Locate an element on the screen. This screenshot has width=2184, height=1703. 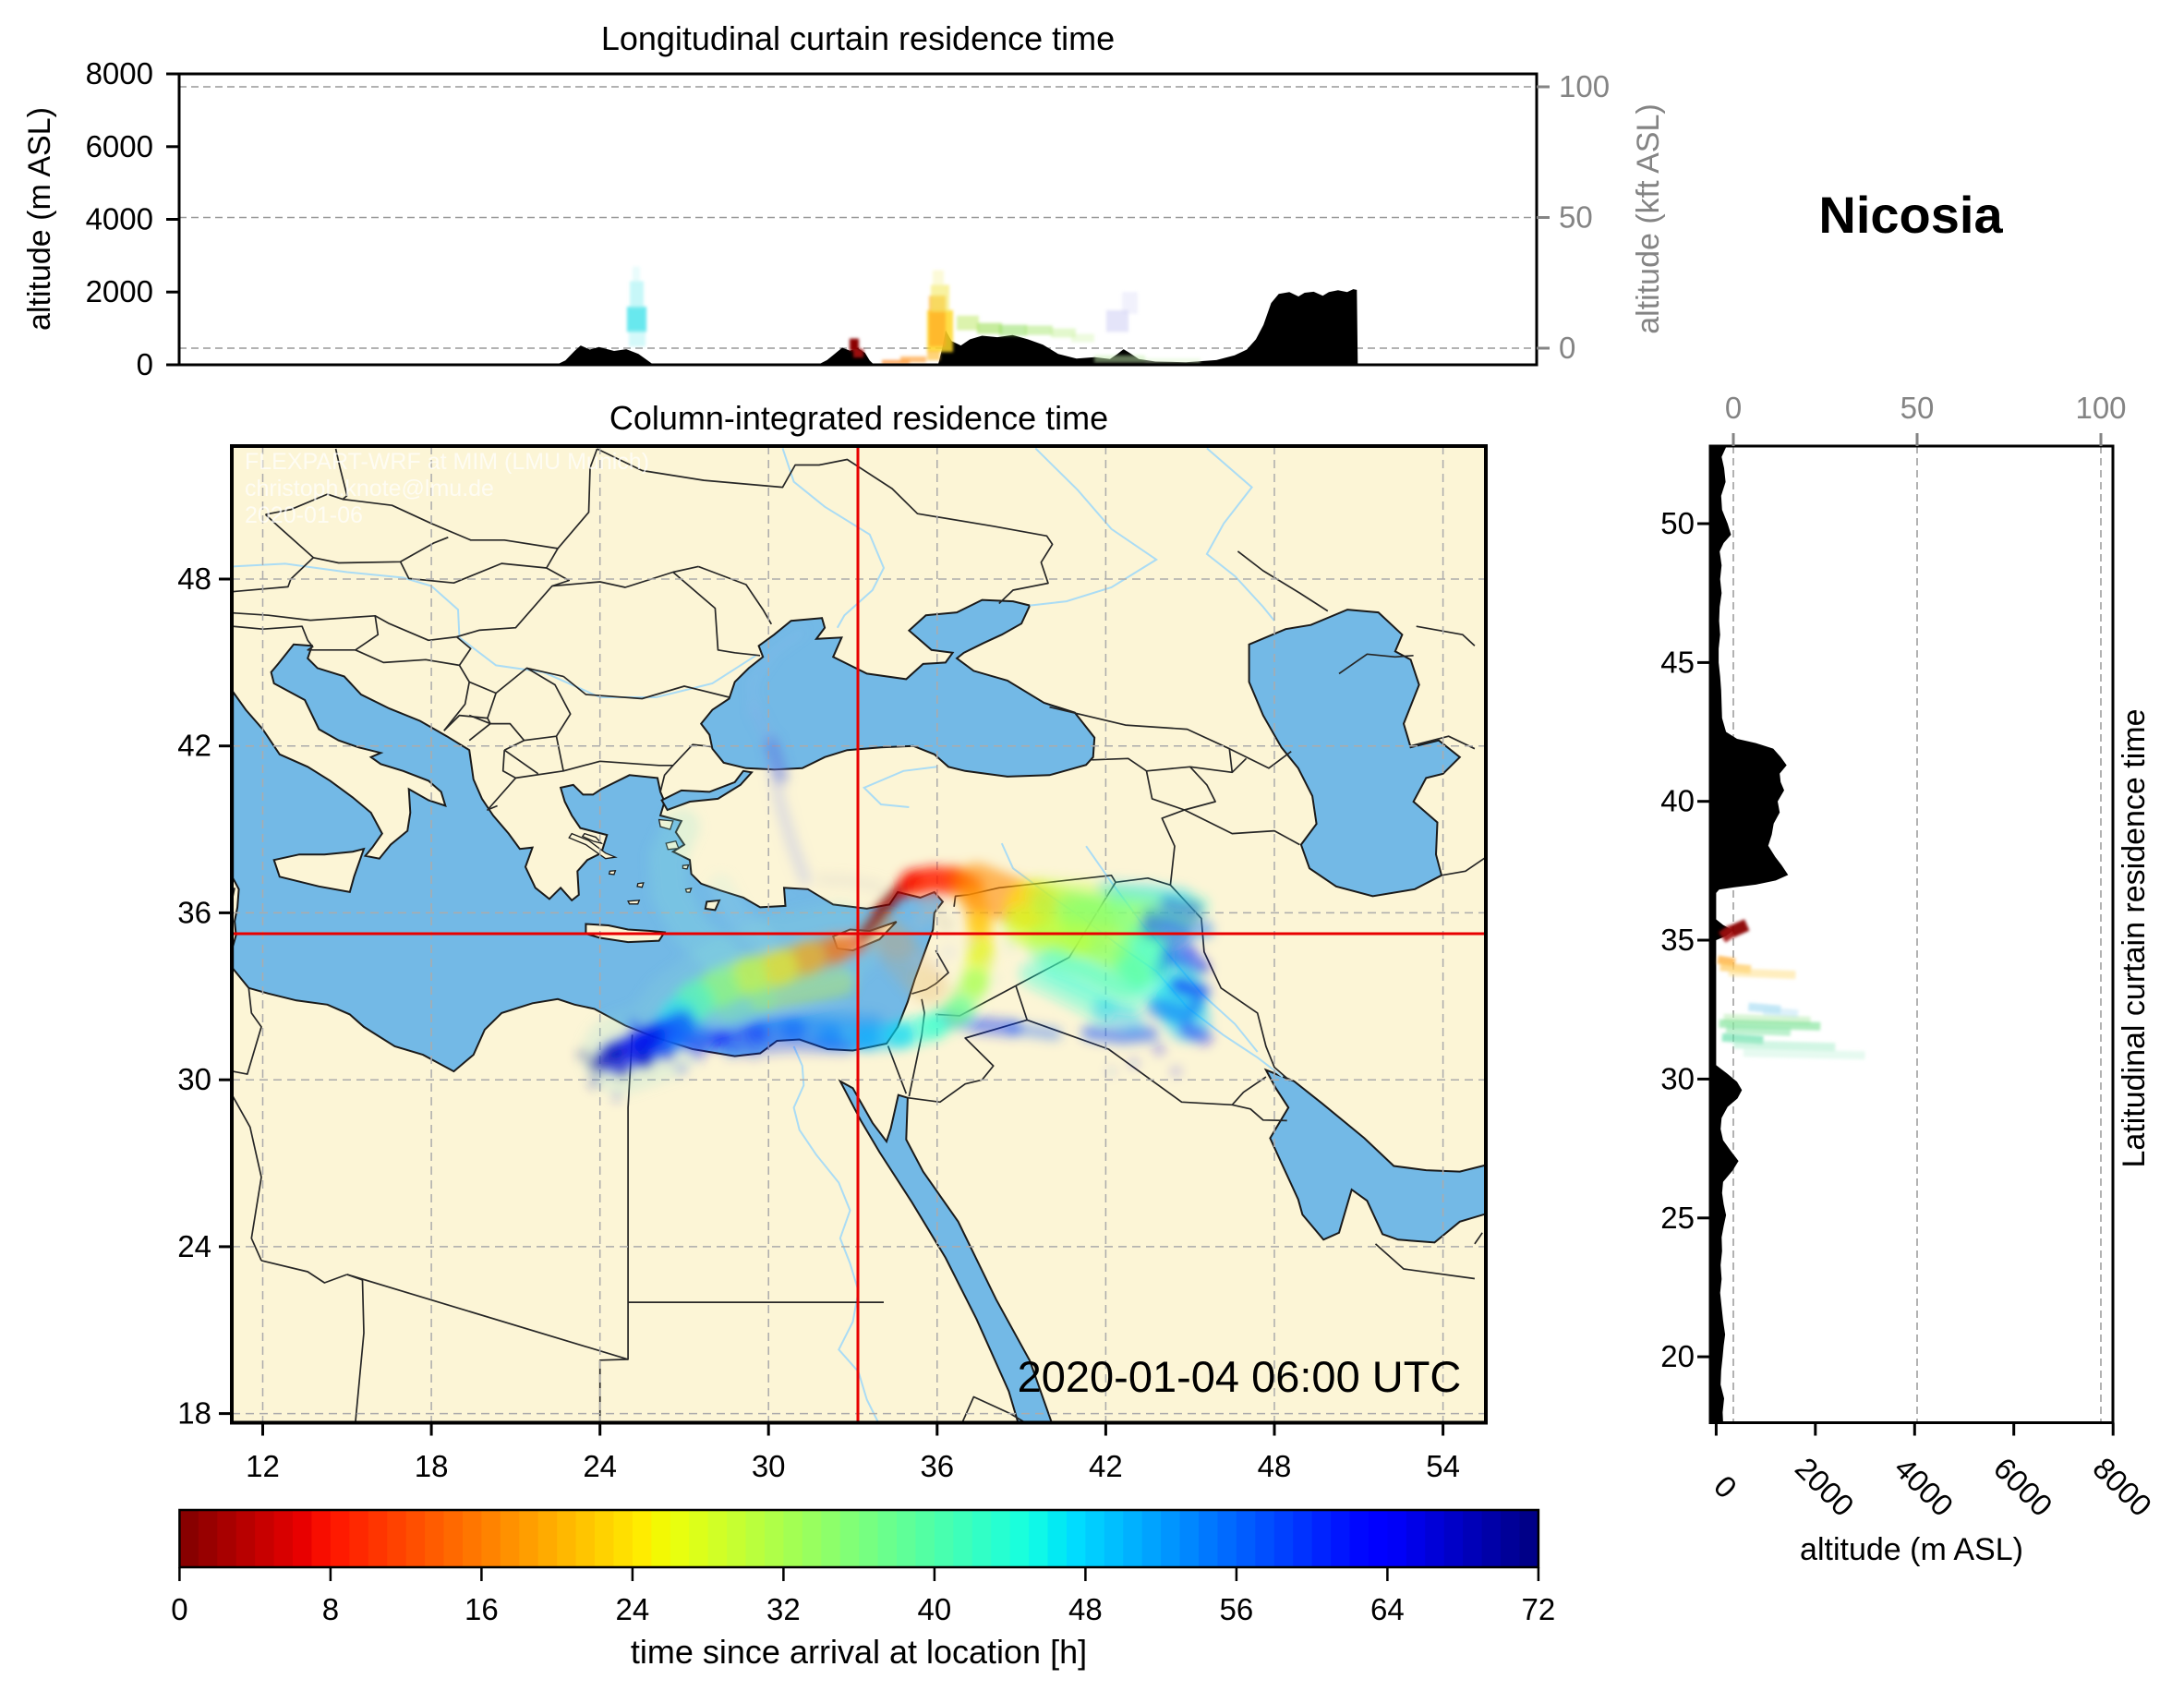
svg-text: 45 is located at coordinates (1677, 662).